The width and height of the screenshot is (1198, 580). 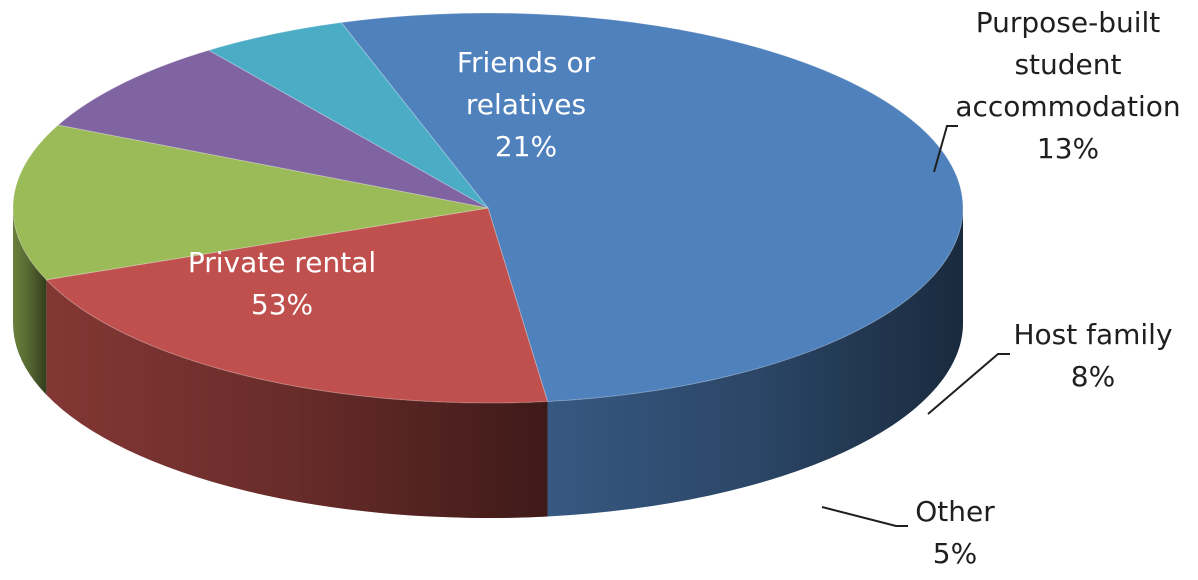 What do you see at coordinates (955, 511) in the screenshot?
I see `category-label-line: Other` at bounding box center [955, 511].